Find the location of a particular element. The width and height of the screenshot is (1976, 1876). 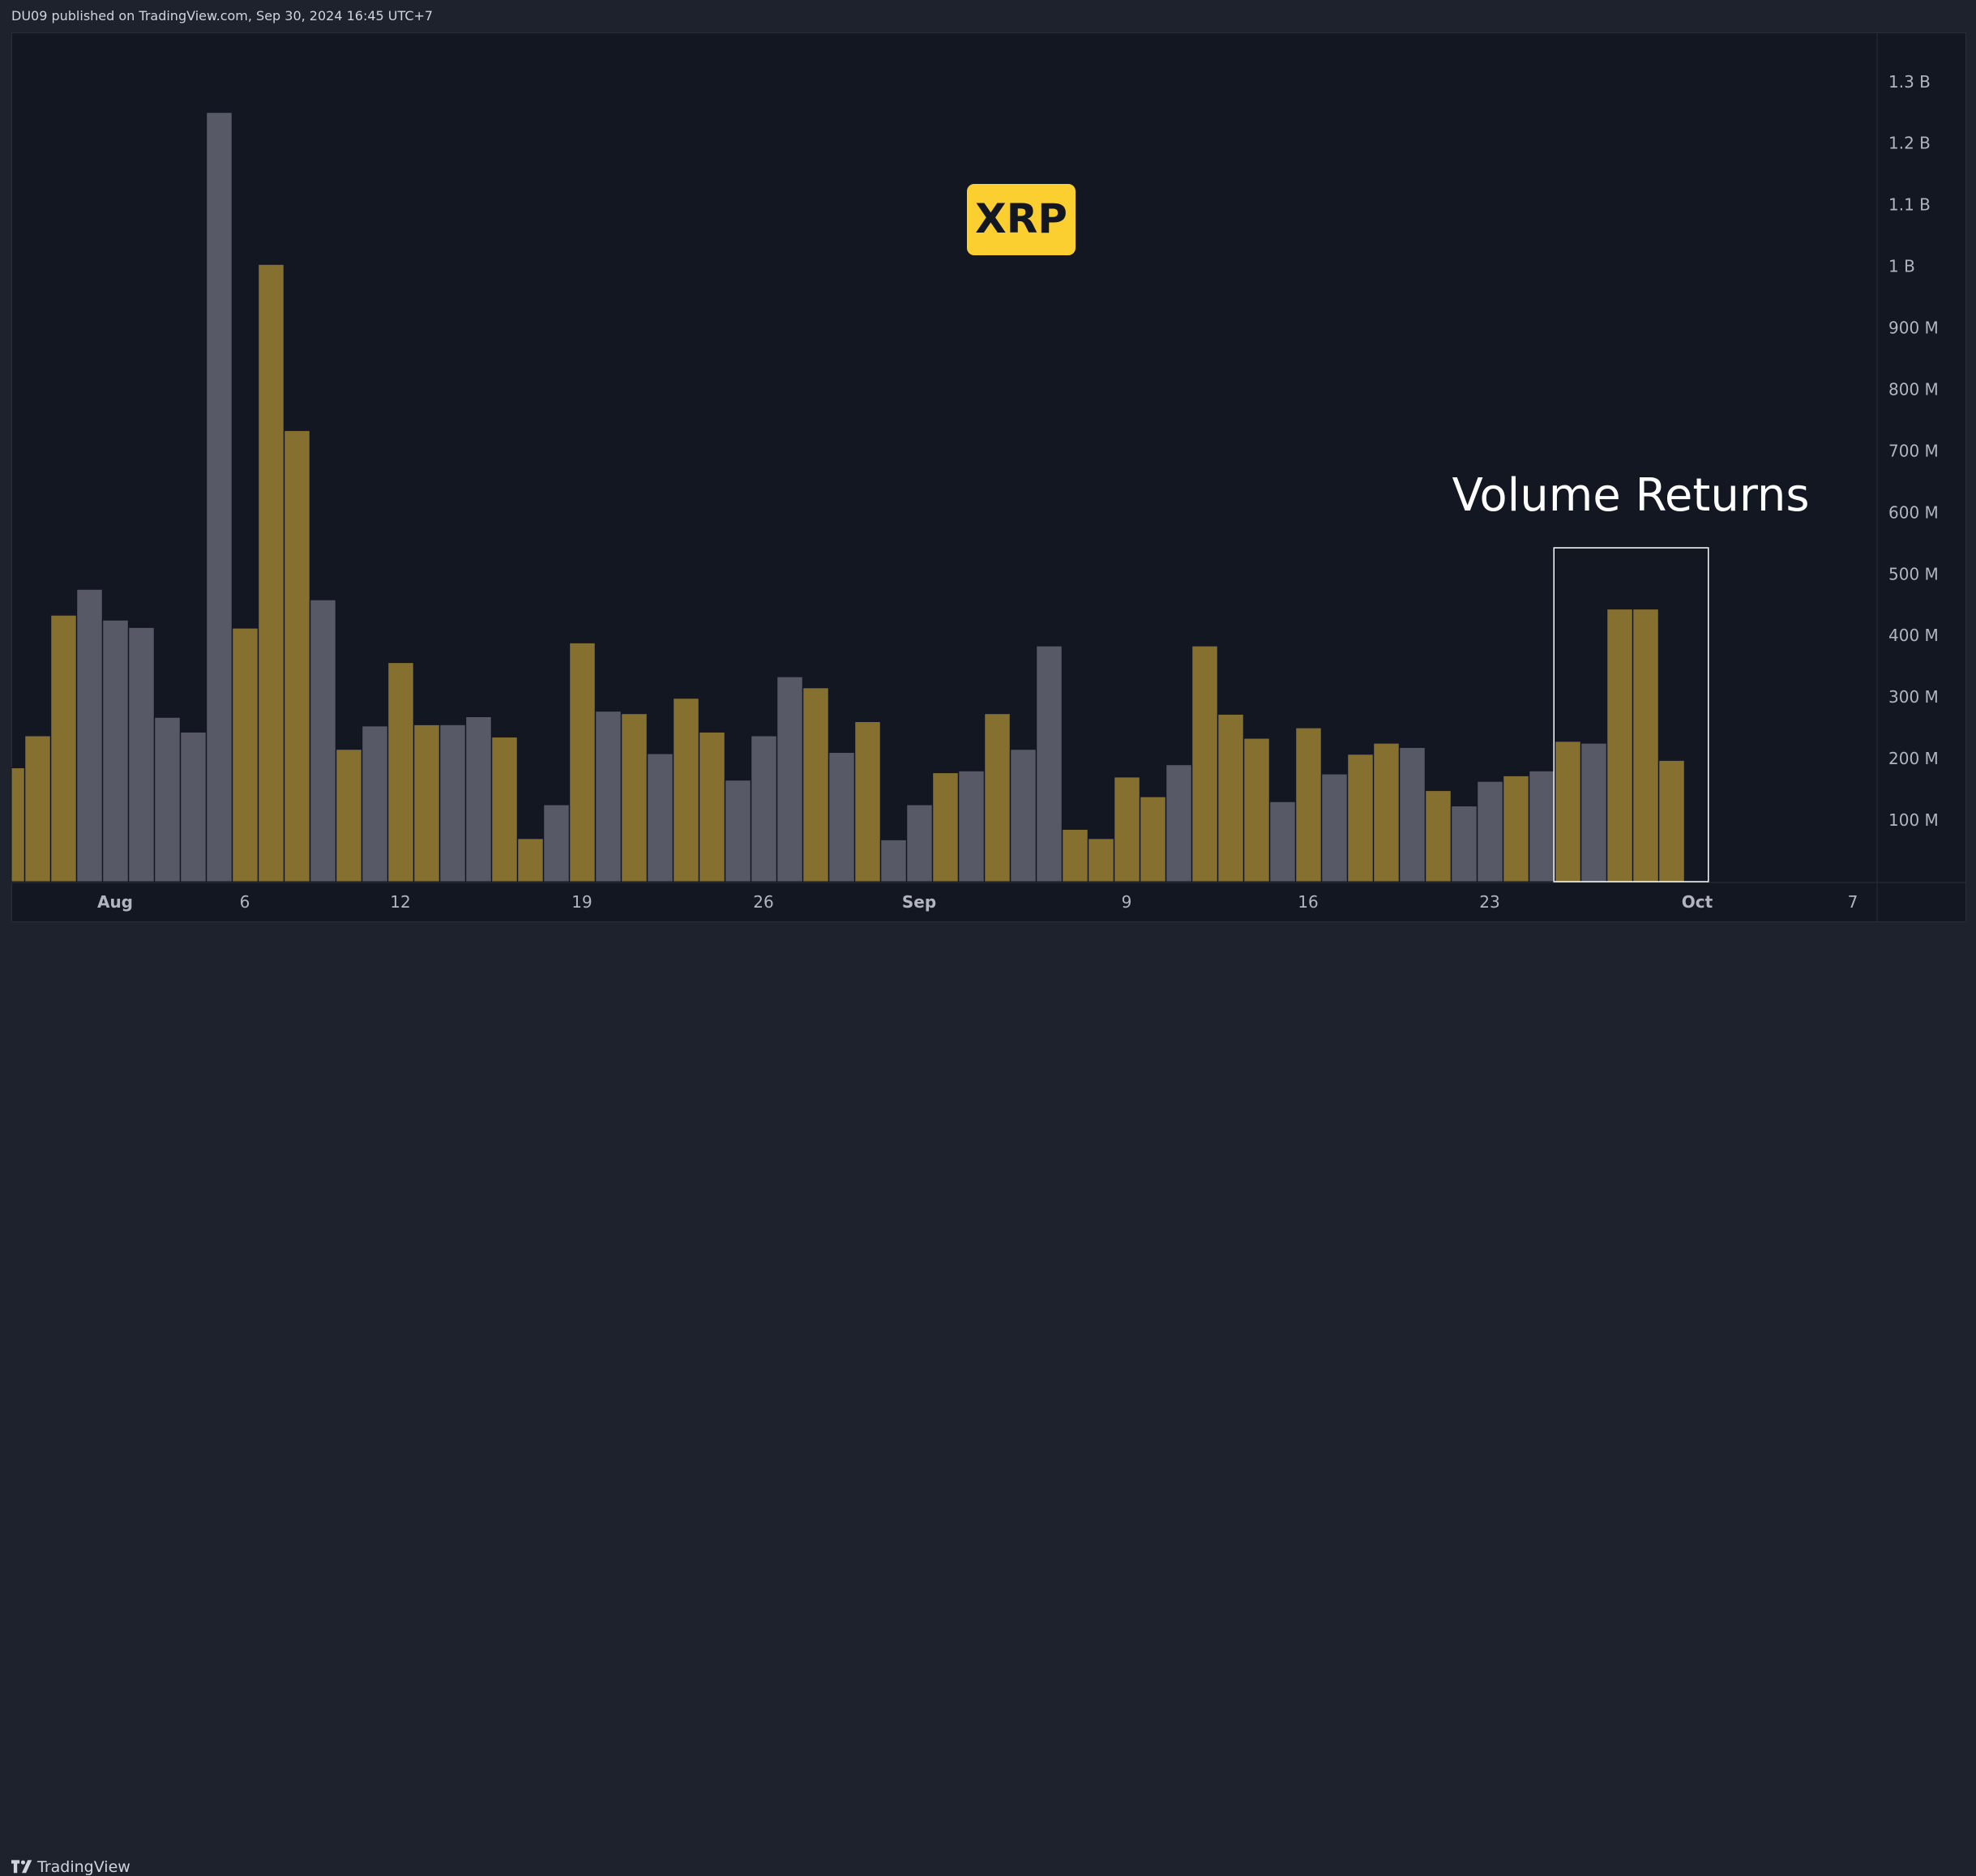

x-tick-label: 7 is located at coordinates (1853, 902).